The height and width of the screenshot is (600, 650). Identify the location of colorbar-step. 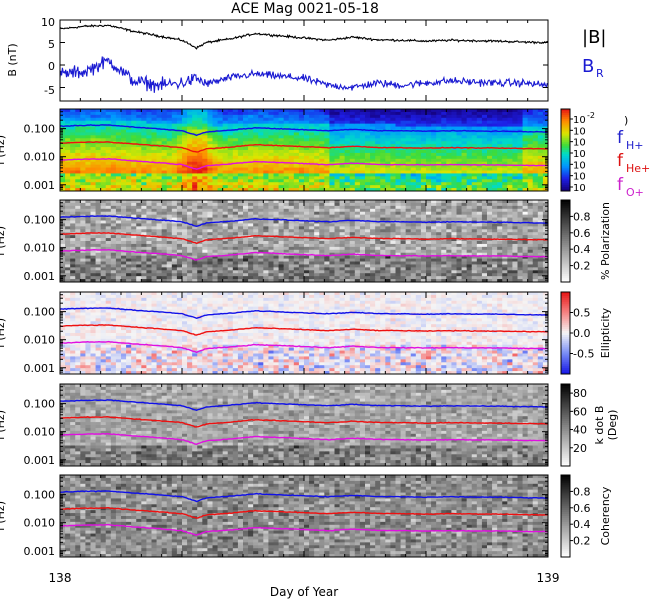
(565, 167).